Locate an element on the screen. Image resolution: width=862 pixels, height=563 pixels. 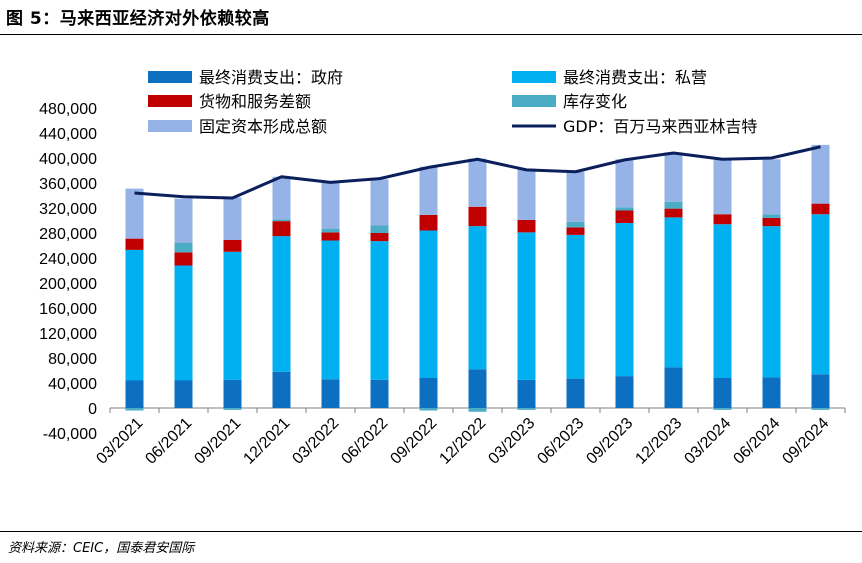
x-tick-label: 03/2024 is located at coordinates (707, 441).